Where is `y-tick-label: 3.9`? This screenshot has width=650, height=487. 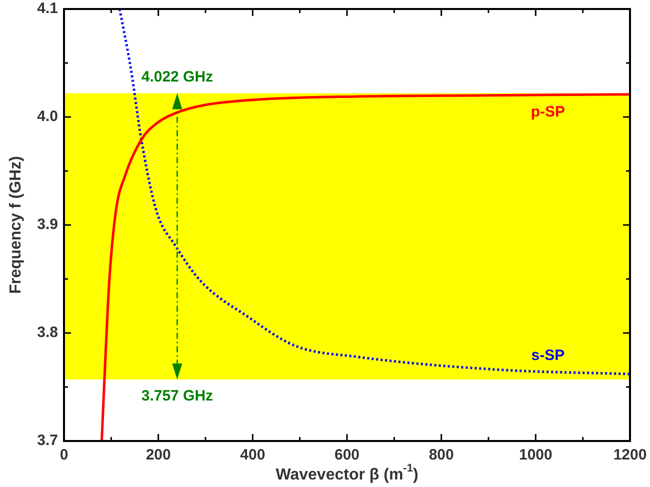 y-tick-label: 3.9 is located at coordinates (47, 225).